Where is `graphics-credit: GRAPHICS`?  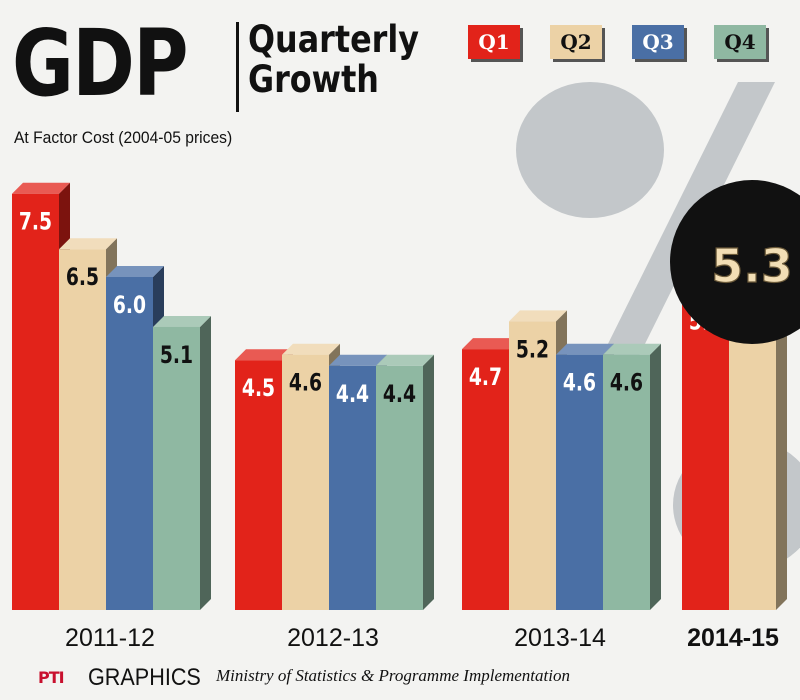 graphics-credit: GRAPHICS is located at coordinates (144, 677).